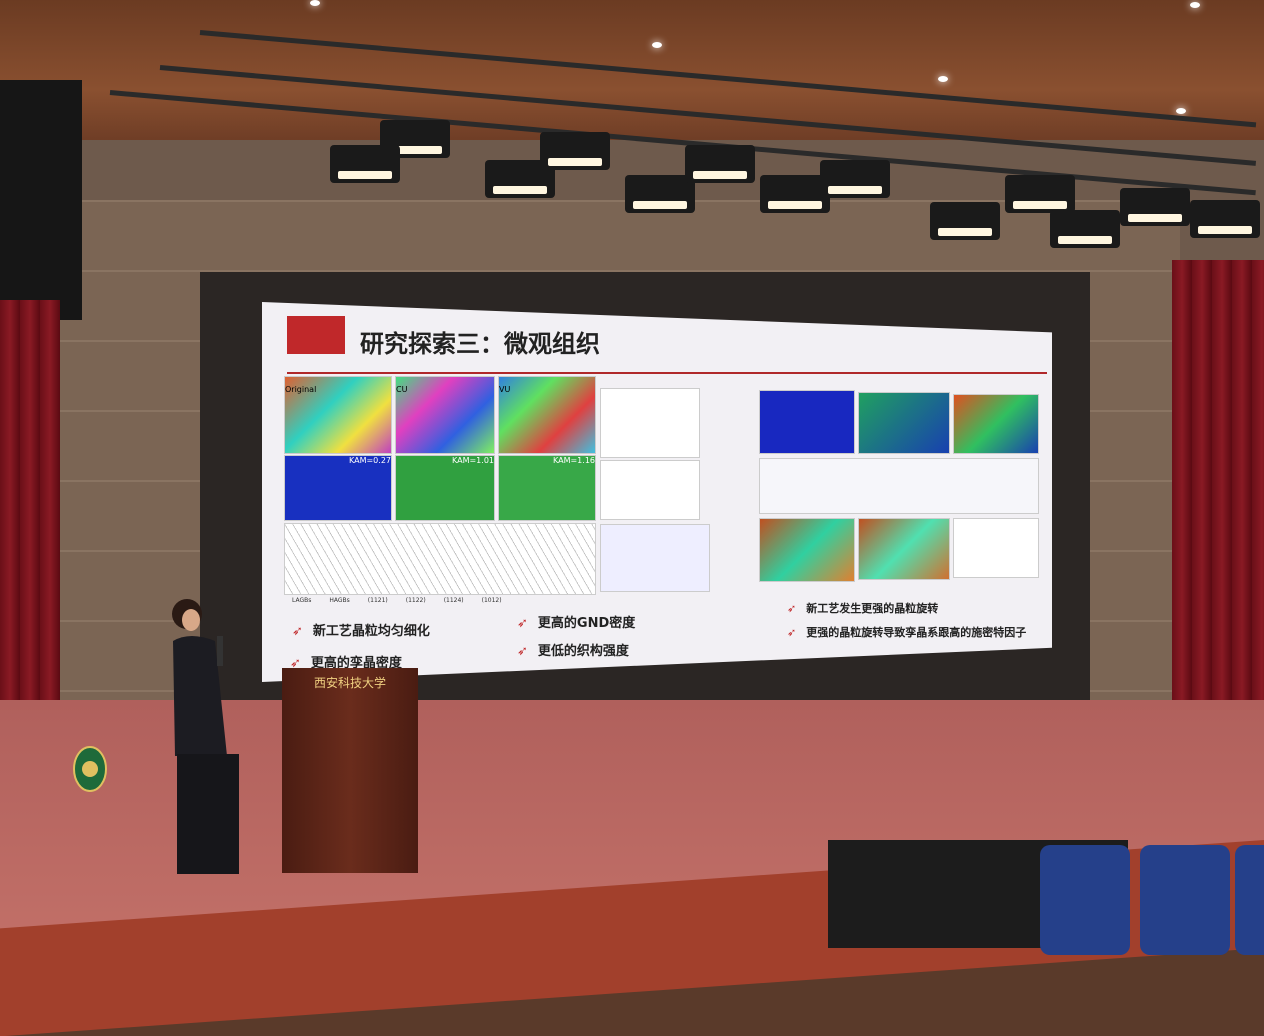  I want to click on boundary-legend: LAGBs HAGBs (1121) (1122) (1124) (1012), so click(397, 600).